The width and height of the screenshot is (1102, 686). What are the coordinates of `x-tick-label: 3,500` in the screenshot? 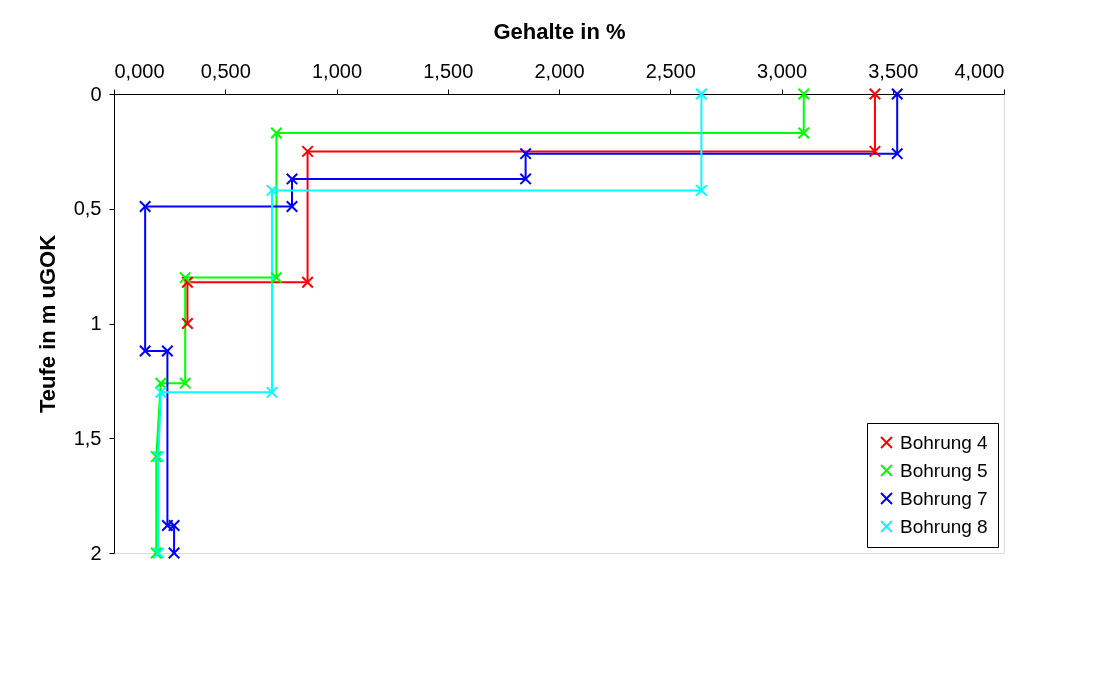 It's located at (893, 70).